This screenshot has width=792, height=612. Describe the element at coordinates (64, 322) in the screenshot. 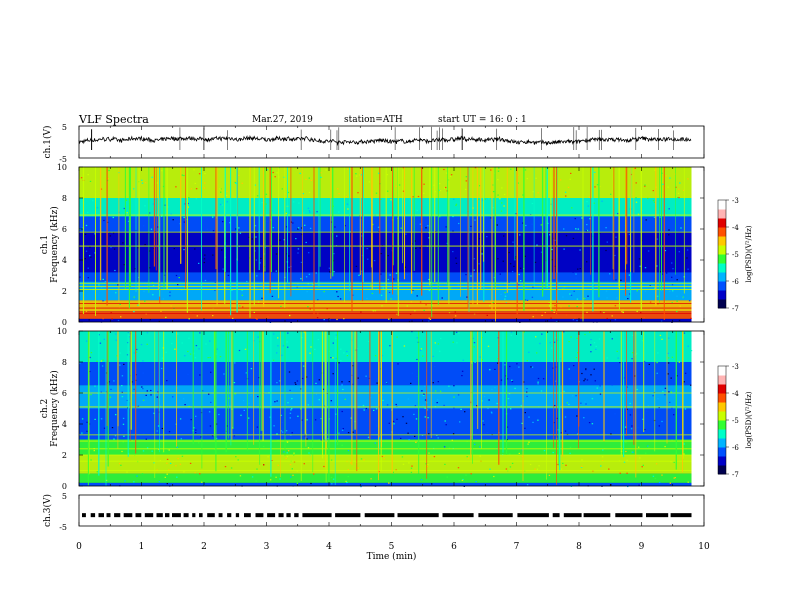

I see `freq-tick-label: 0` at that location.